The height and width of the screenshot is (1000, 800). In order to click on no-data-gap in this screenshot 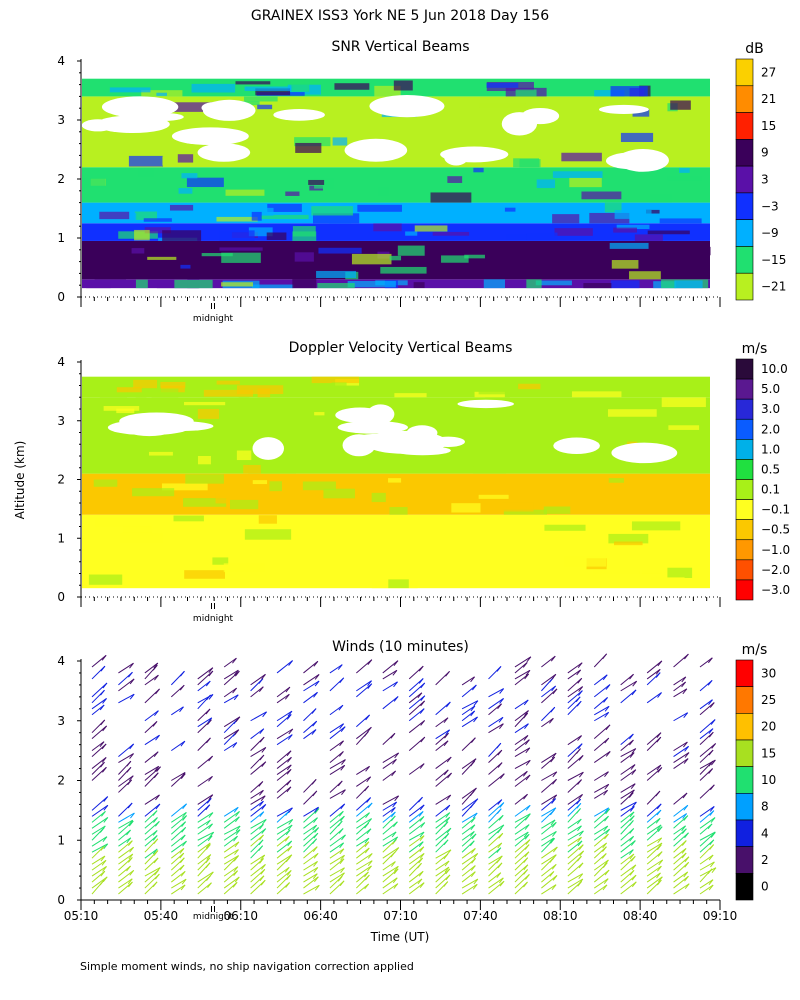, I will do `click(372, 427)`.